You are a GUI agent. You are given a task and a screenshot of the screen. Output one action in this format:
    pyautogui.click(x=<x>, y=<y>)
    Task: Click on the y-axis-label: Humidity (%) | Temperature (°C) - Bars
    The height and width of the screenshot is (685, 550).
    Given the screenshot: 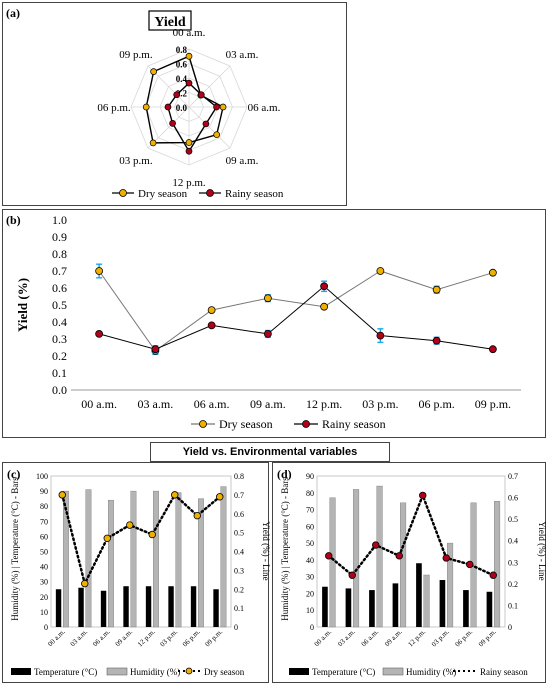 What is the action you would take?
    pyautogui.click(x=285, y=549)
    